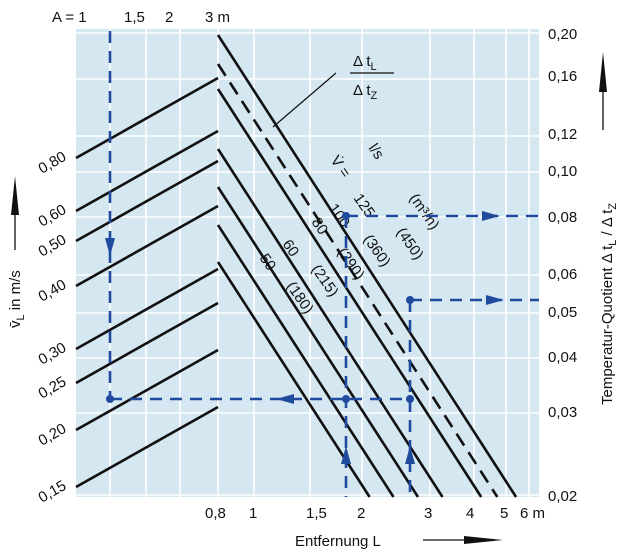 The image size is (624, 556). I want to click on right-tick-0-10: 0,10, so click(562, 171).